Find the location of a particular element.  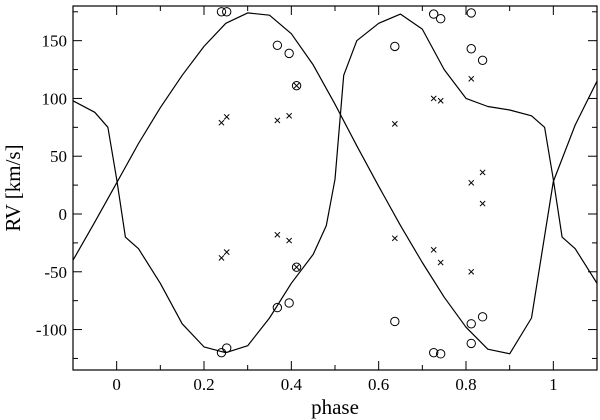

x-tick-label: 0 is located at coordinates (116, 384).